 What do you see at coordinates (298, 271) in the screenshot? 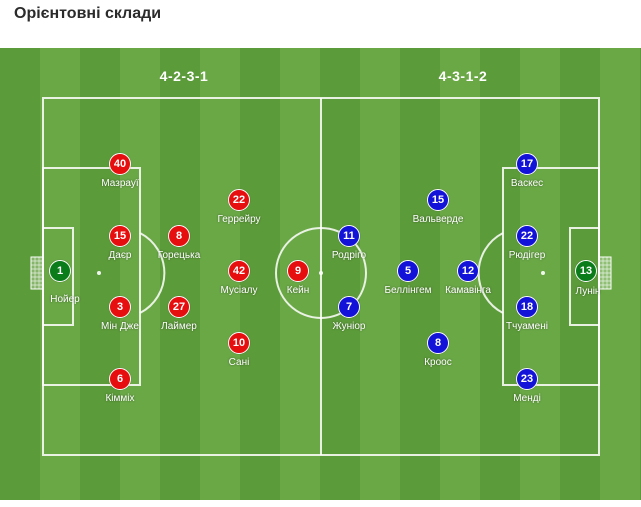
I see `player-number: 9` at bounding box center [298, 271].